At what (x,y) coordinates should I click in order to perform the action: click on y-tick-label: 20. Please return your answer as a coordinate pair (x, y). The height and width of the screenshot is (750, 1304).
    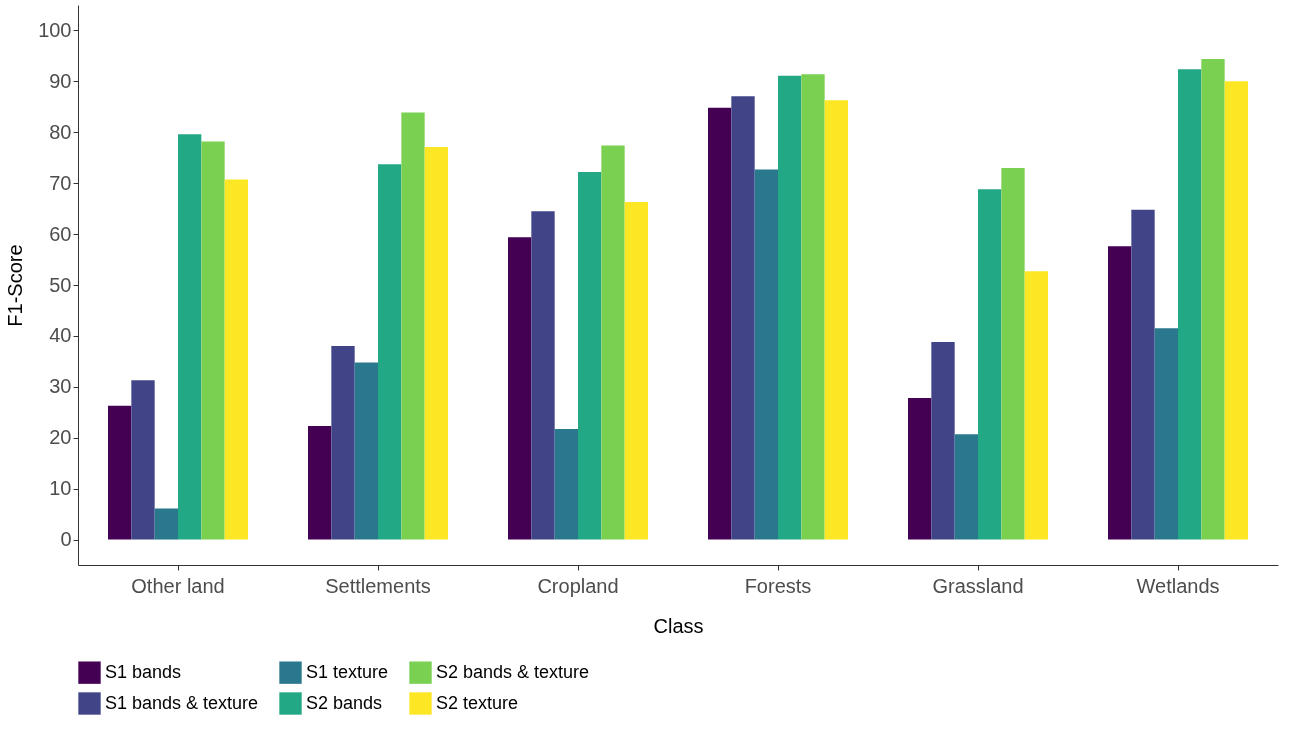
    Looking at the image, I should click on (60, 437).